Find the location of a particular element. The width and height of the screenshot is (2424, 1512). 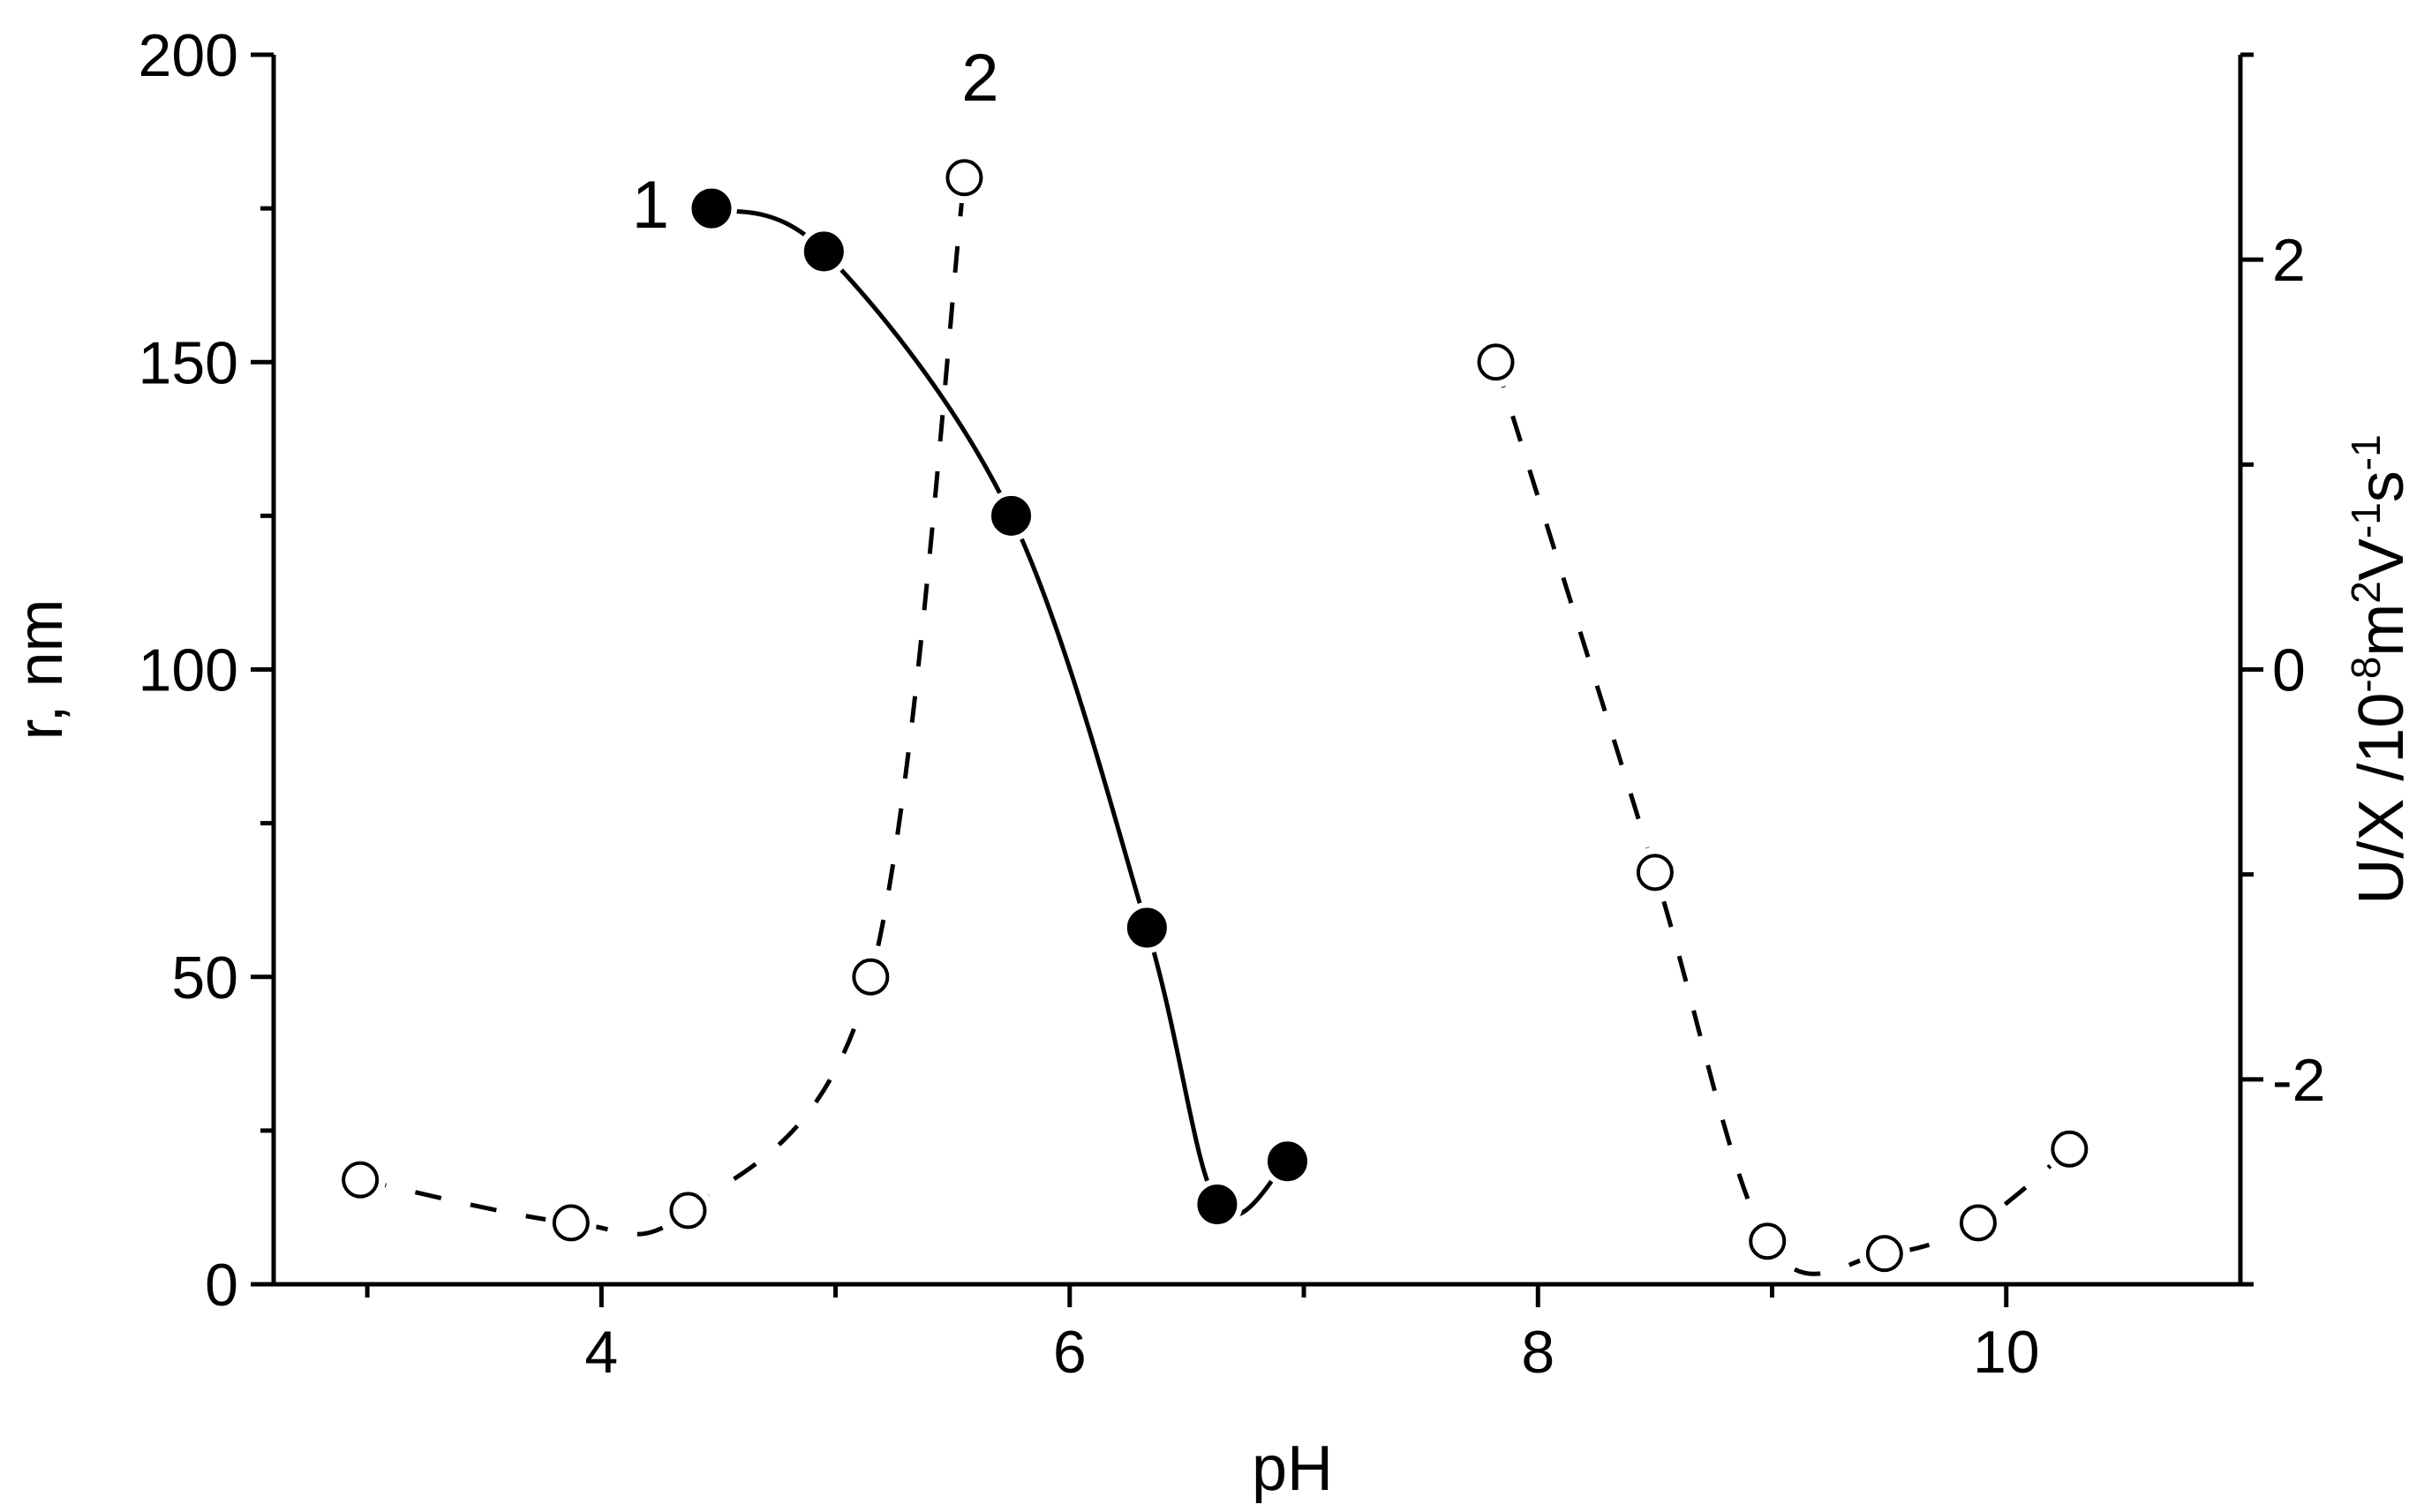

series-2-line is located at coordinates (1782, 818).